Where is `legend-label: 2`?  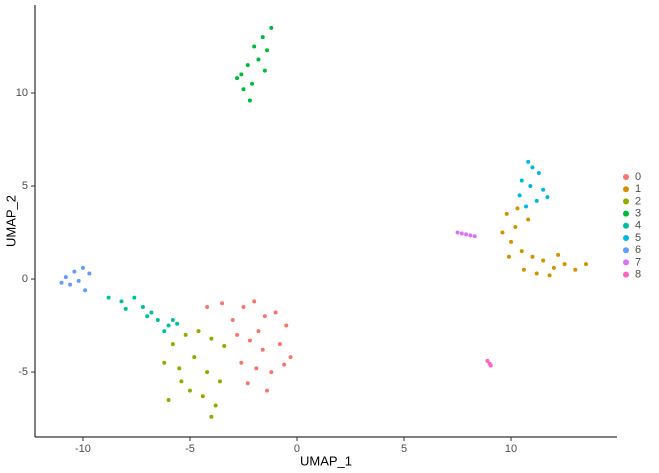
legend-label: 2 is located at coordinates (638, 201).